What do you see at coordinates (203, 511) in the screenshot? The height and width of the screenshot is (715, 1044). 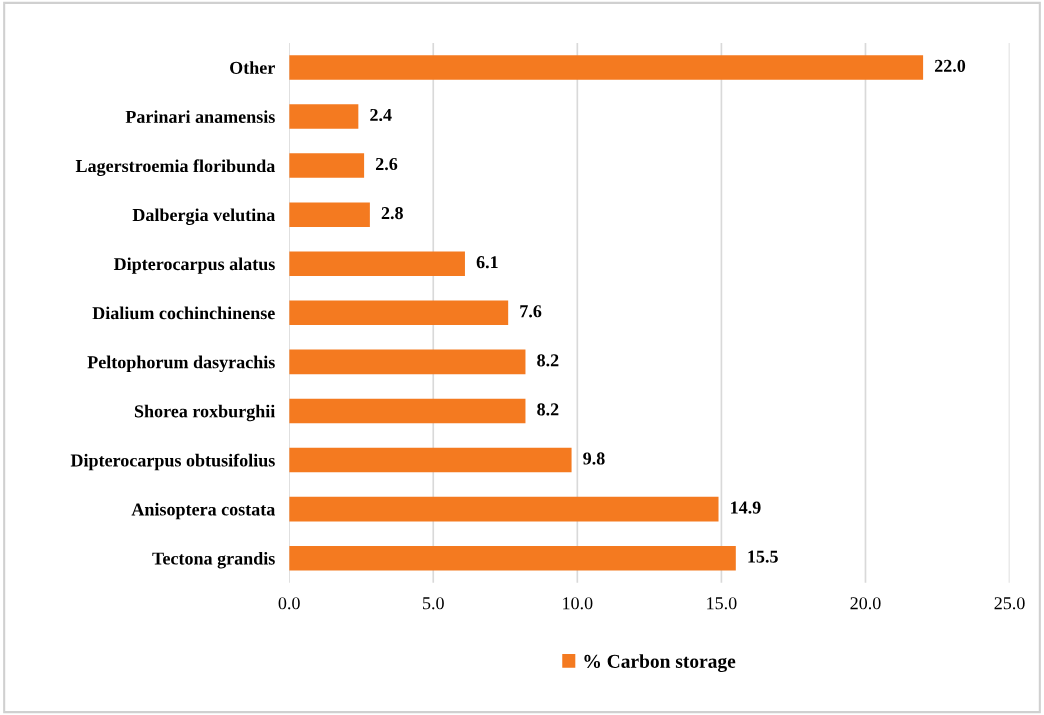 I see `y-tick-label: Anisoptera costata` at bounding box center [203, 511].